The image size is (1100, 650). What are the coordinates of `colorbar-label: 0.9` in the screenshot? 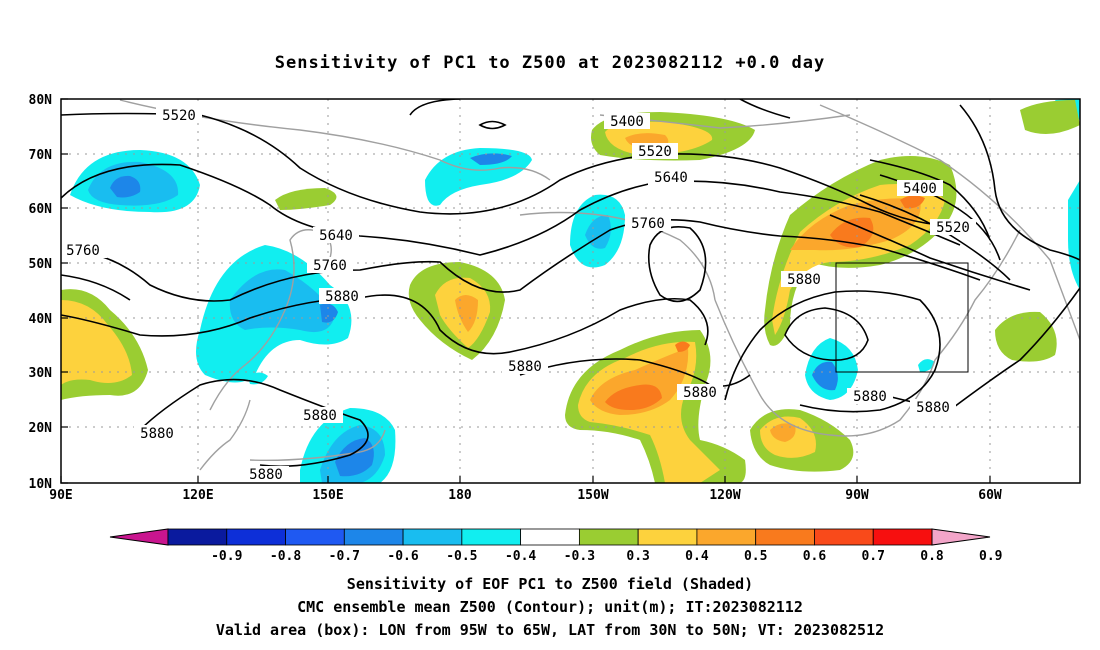 It's located at (990, 556).